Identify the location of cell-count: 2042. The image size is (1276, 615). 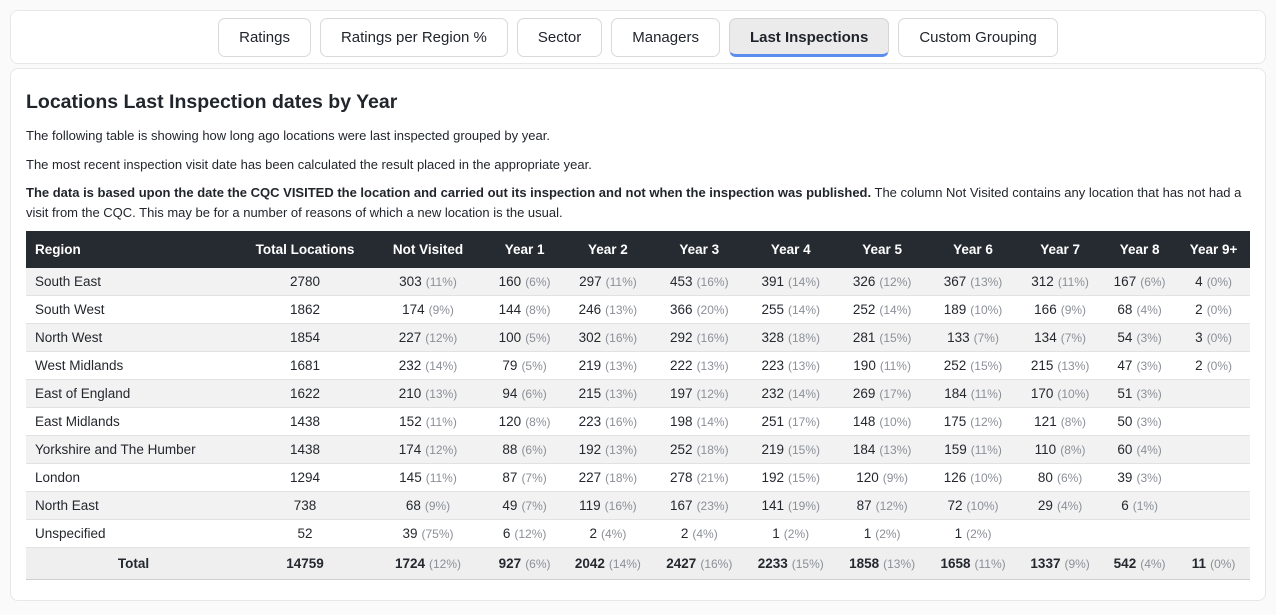
(589, 563).